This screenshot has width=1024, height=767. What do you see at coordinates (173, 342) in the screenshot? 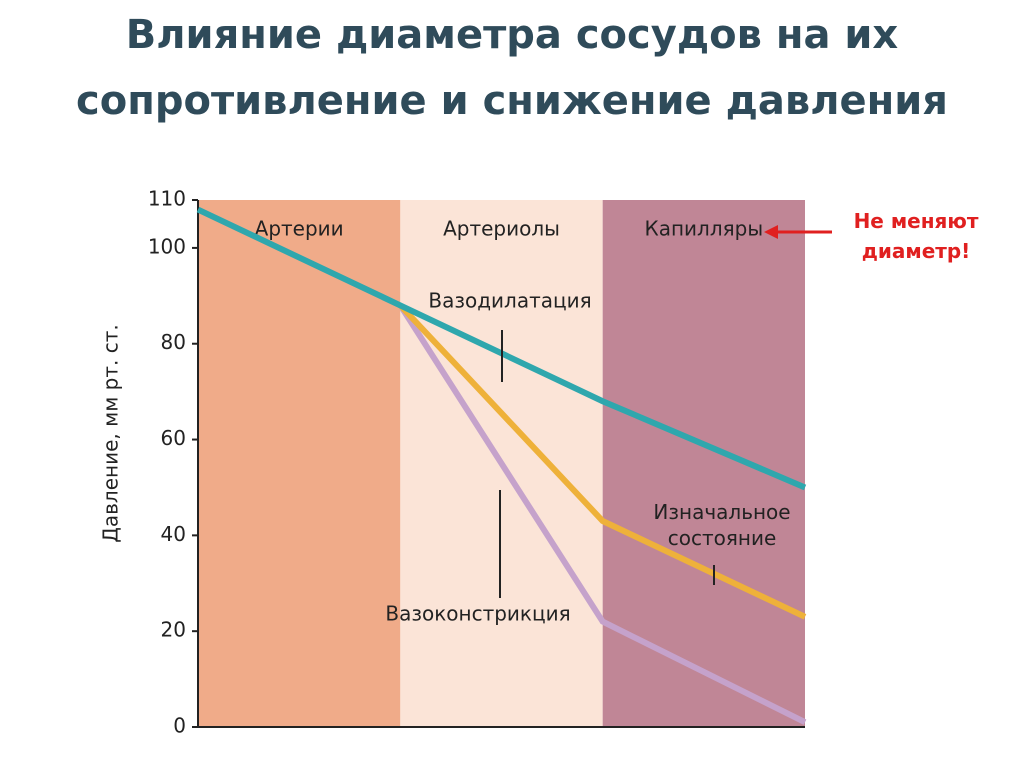
I see `y-tick-label: 80` at bounding box center [173, 342].